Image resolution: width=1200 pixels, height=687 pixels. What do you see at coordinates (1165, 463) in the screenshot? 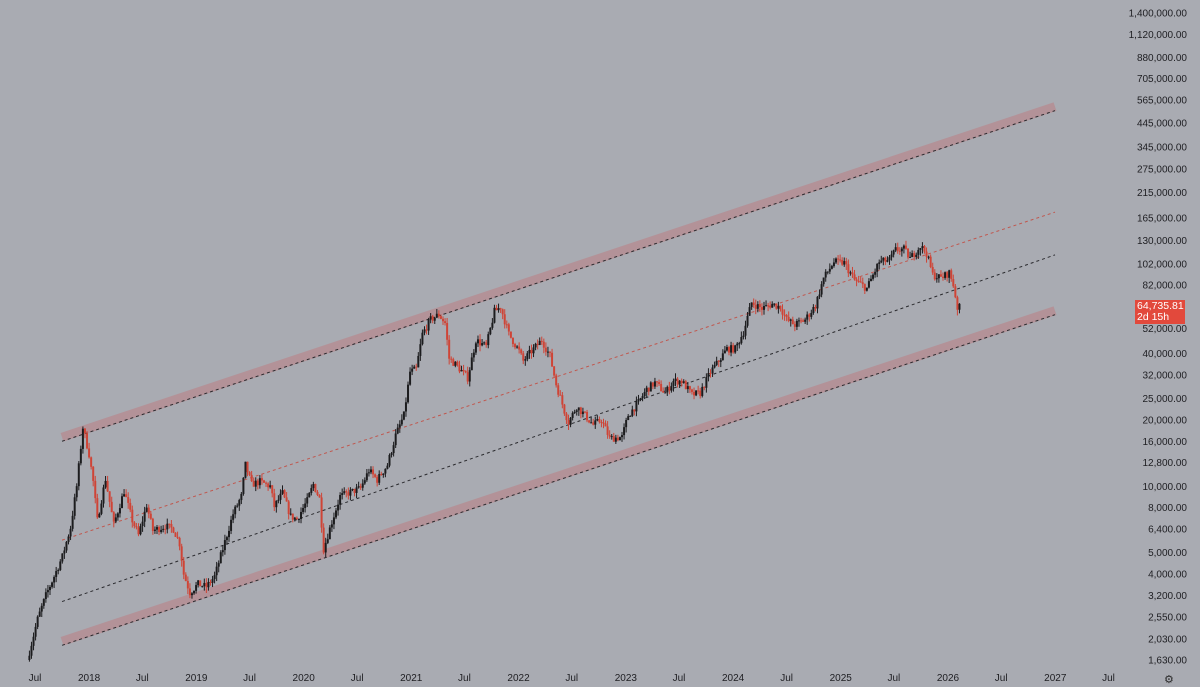
I see `y-tick-label: 12,800.00` at bounding box center [1165, 463].